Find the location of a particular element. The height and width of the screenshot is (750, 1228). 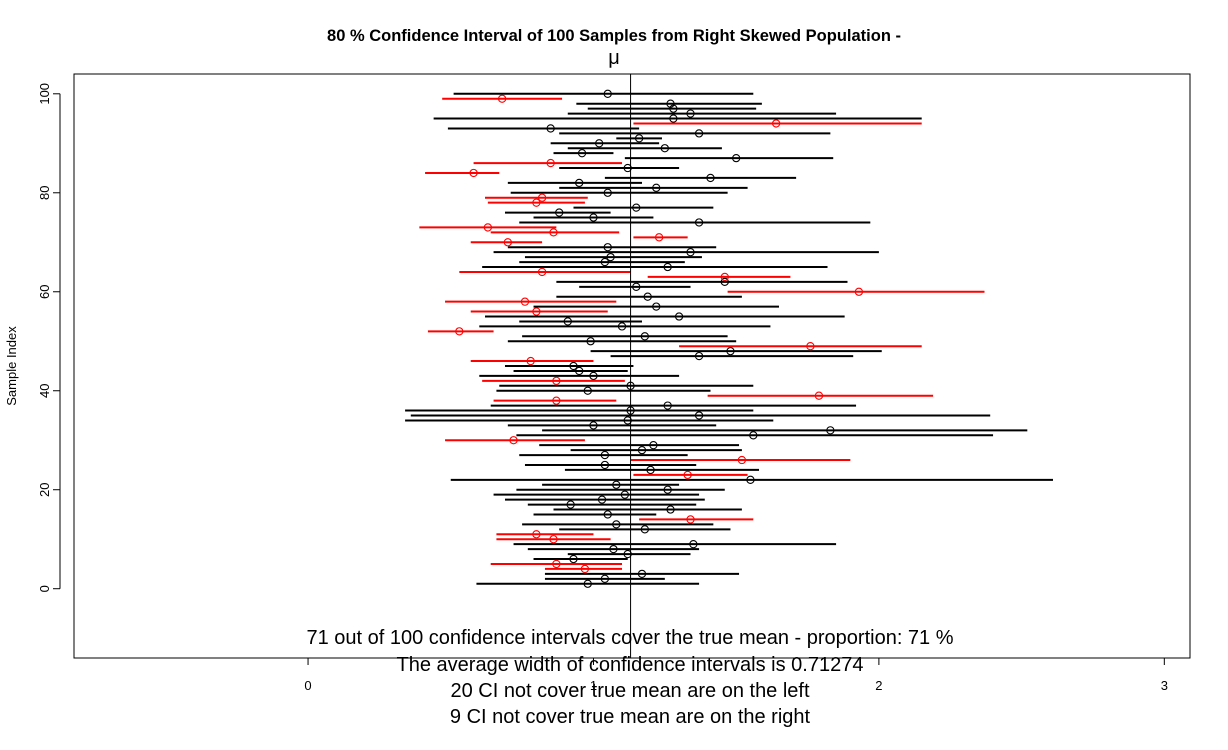

y-tick-label-0: 0 is located at coordinates (44, 588).